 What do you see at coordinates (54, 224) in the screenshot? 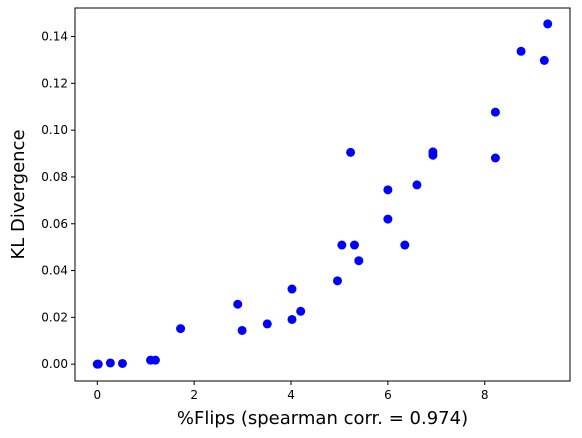
I see `y-tick-label: 0.06` at bounding box center [54, 224].